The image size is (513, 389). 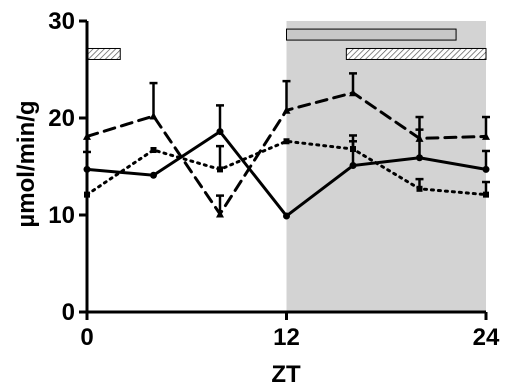 I want to click on x-tick-label: 24, so click(x=486, y=337).